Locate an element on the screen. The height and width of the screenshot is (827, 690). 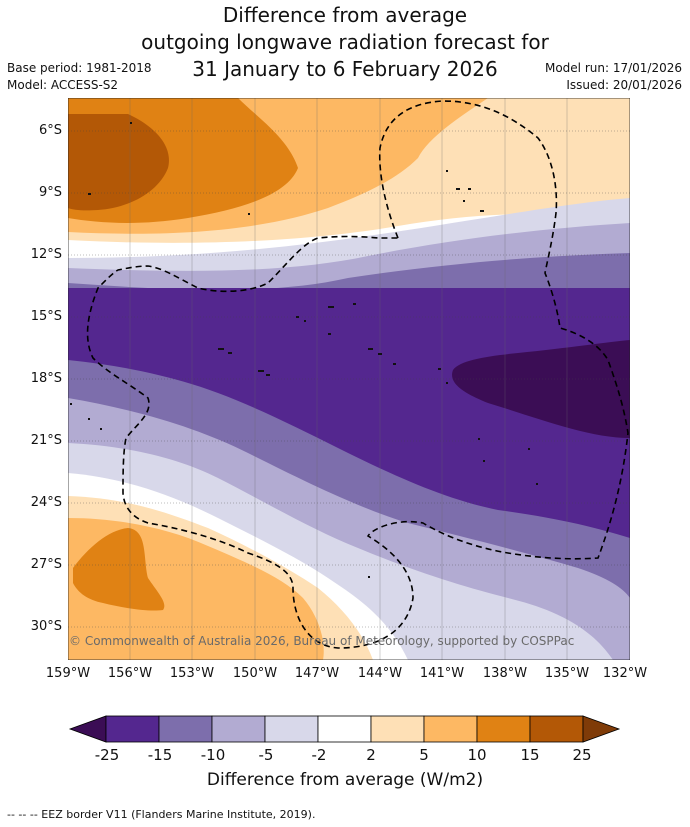
cb-tick-neg25: -25 is located at coordinates (107, 755).